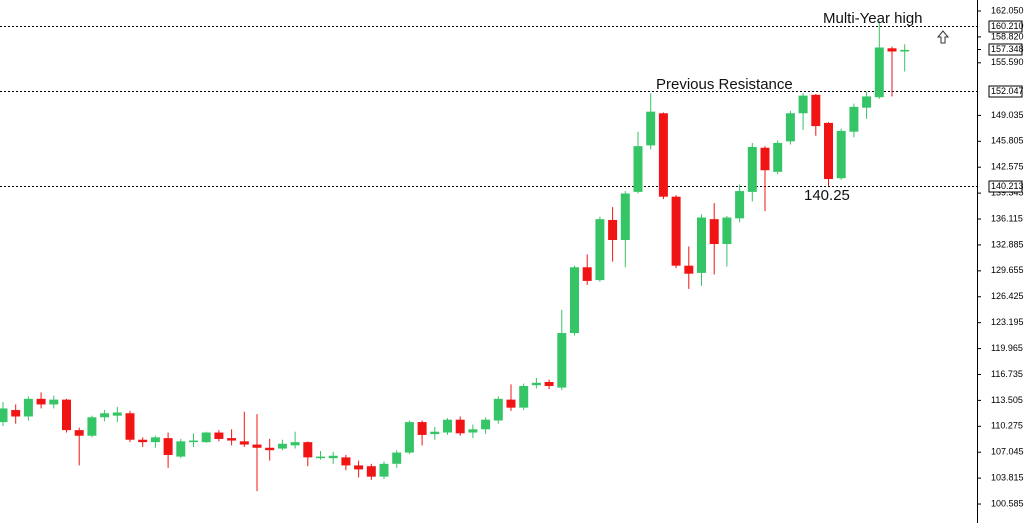 This screenshot has height=523, width=1024. Describe the element at coordinates (1007, 322) in the screenshot. I see `y-tick-label: 123.195` at that location.